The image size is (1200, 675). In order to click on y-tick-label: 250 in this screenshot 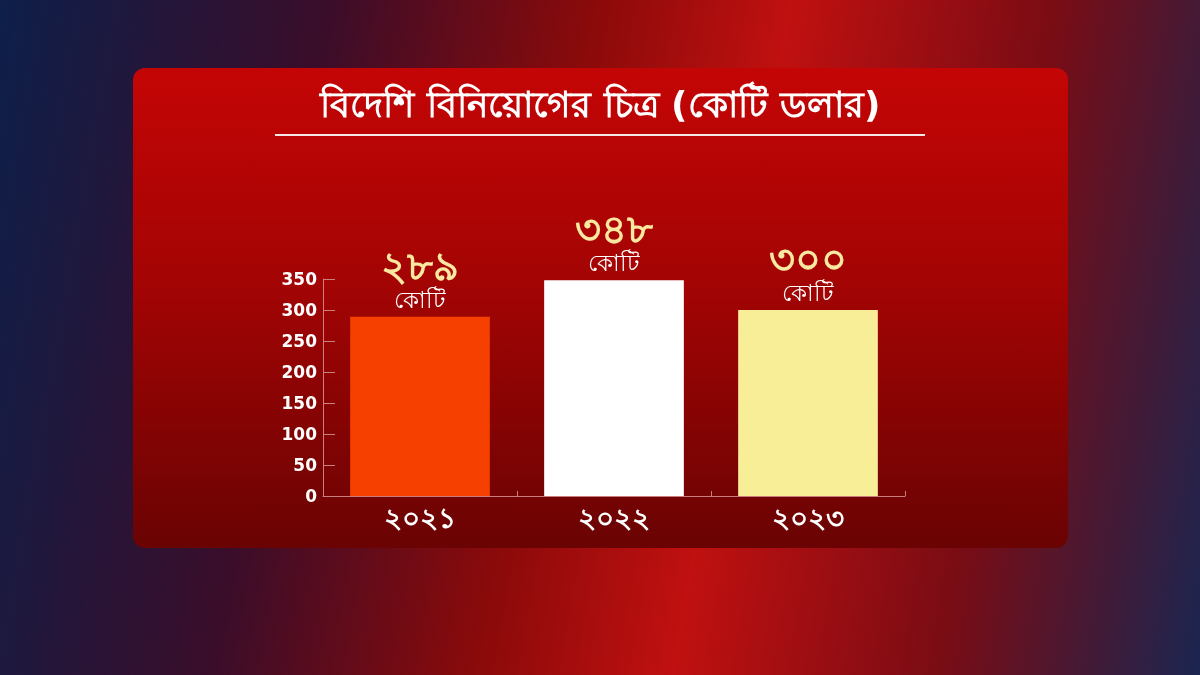, I will do `click(299, 341)`.